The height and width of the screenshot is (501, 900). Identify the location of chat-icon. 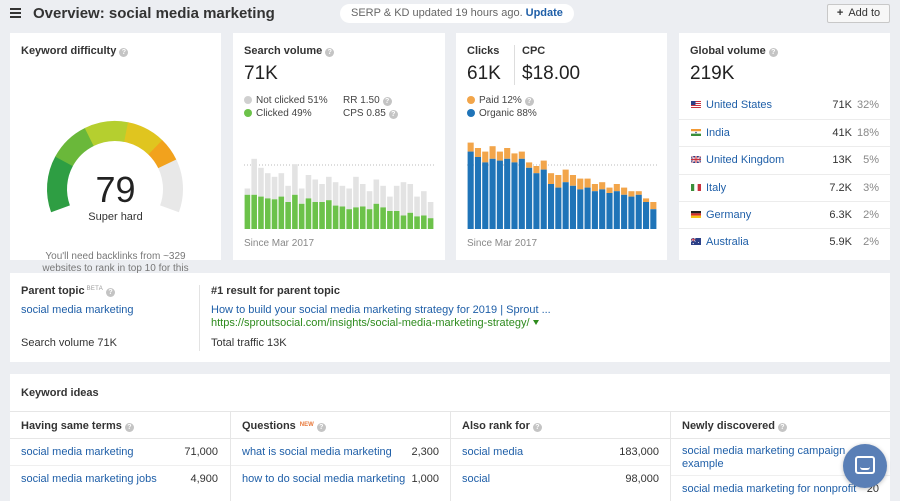
(865, 465).